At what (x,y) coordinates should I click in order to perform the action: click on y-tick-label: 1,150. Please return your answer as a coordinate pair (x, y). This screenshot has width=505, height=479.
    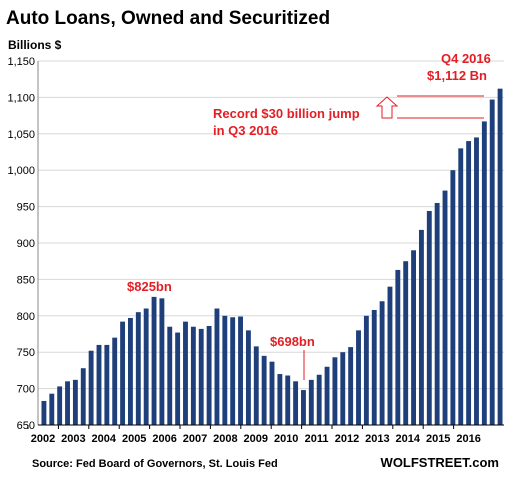
    Looking at the image, I should click on (21, 62).